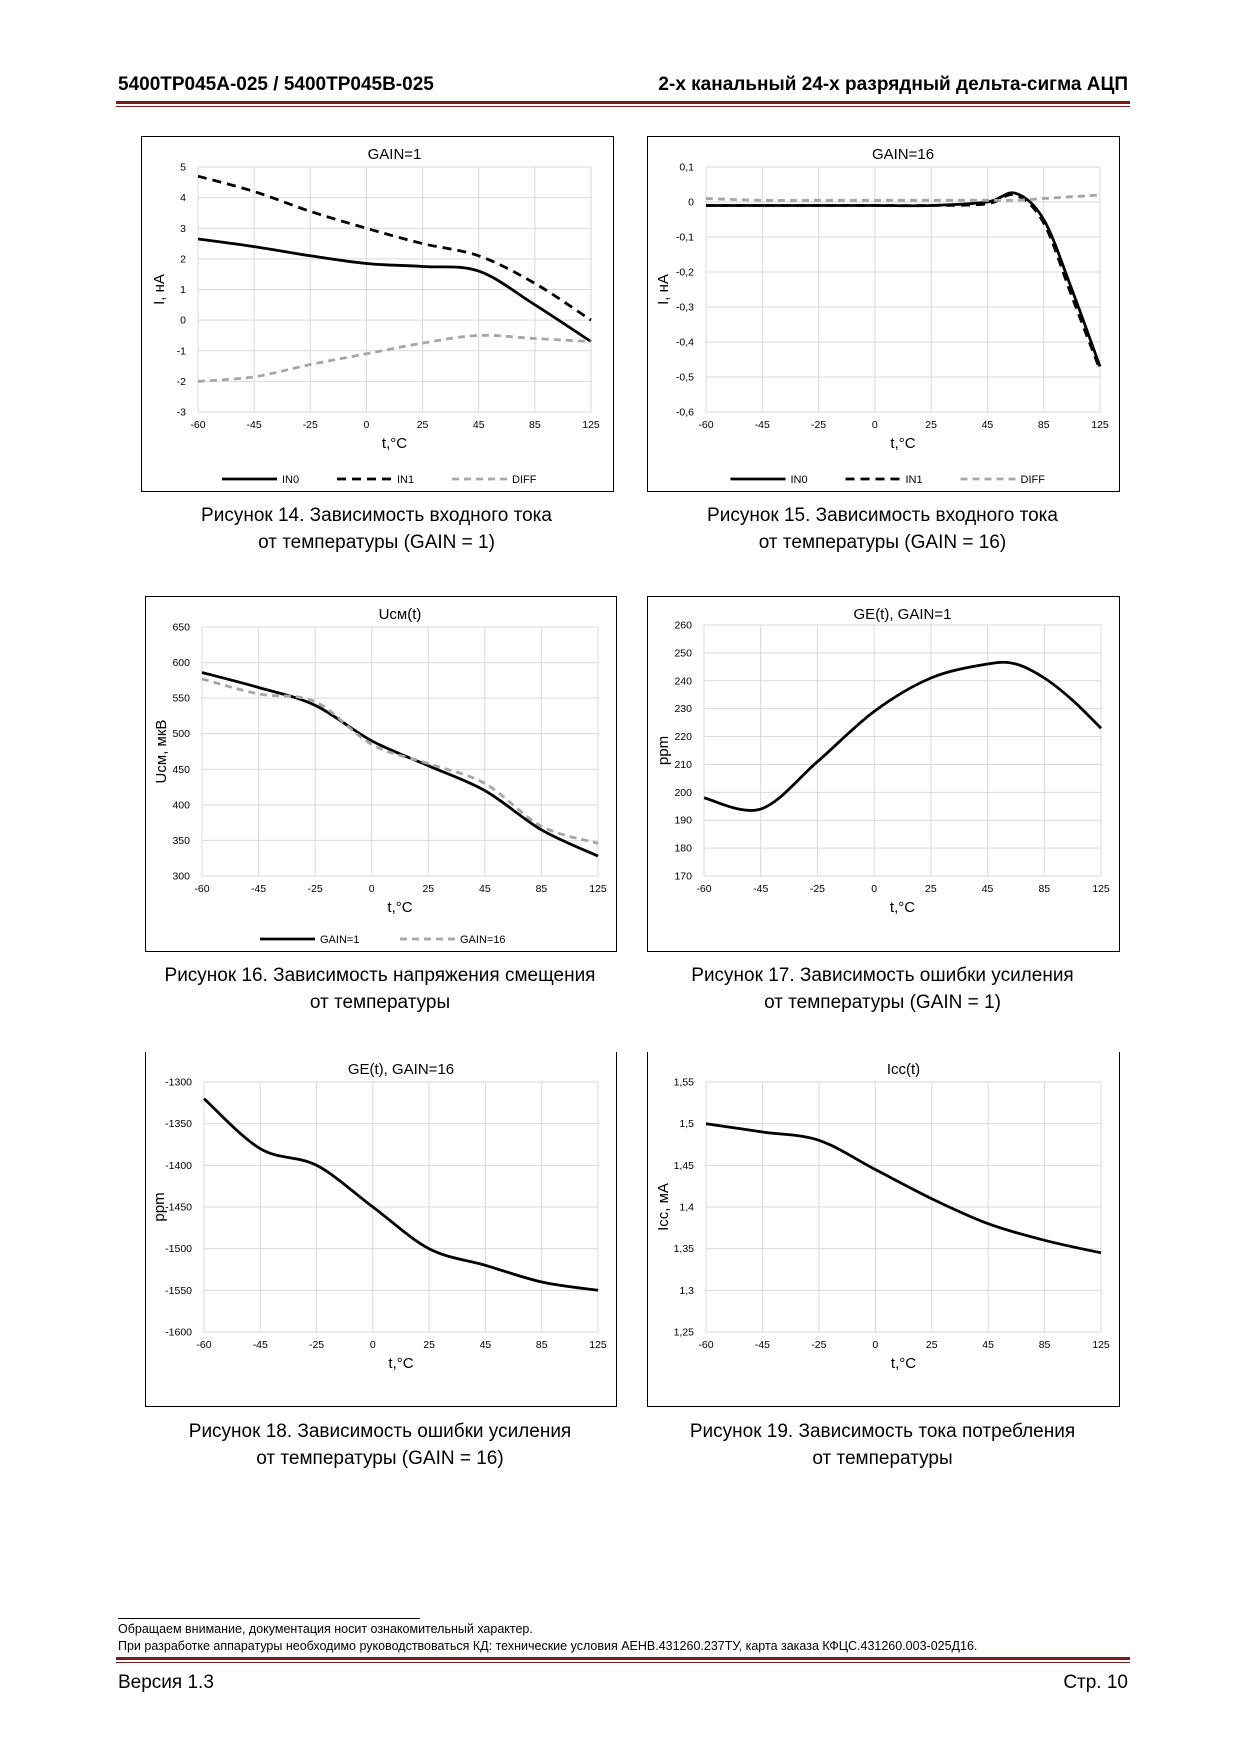  Describe the element at coordinates (683, 877) in the screenshot. I see `y-tick-label: 170` at that location.